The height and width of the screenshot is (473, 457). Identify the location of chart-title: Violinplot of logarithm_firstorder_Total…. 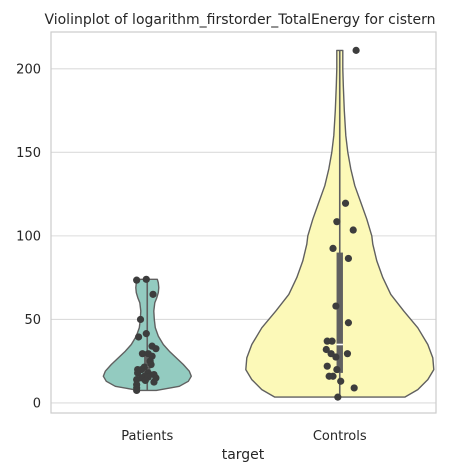
(239, 20).